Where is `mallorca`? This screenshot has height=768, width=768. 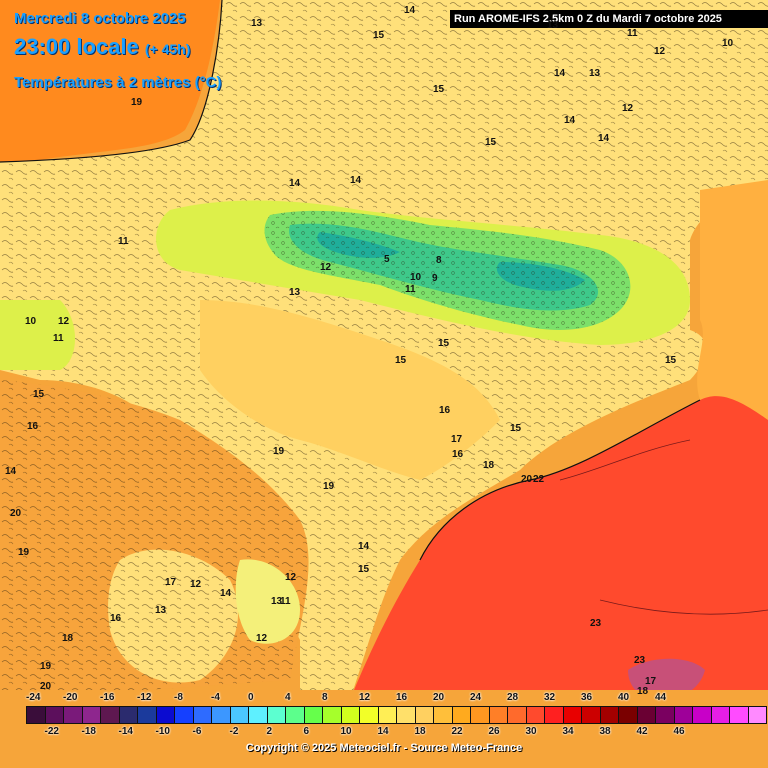 mallorca is located at coordinates (666, 679).